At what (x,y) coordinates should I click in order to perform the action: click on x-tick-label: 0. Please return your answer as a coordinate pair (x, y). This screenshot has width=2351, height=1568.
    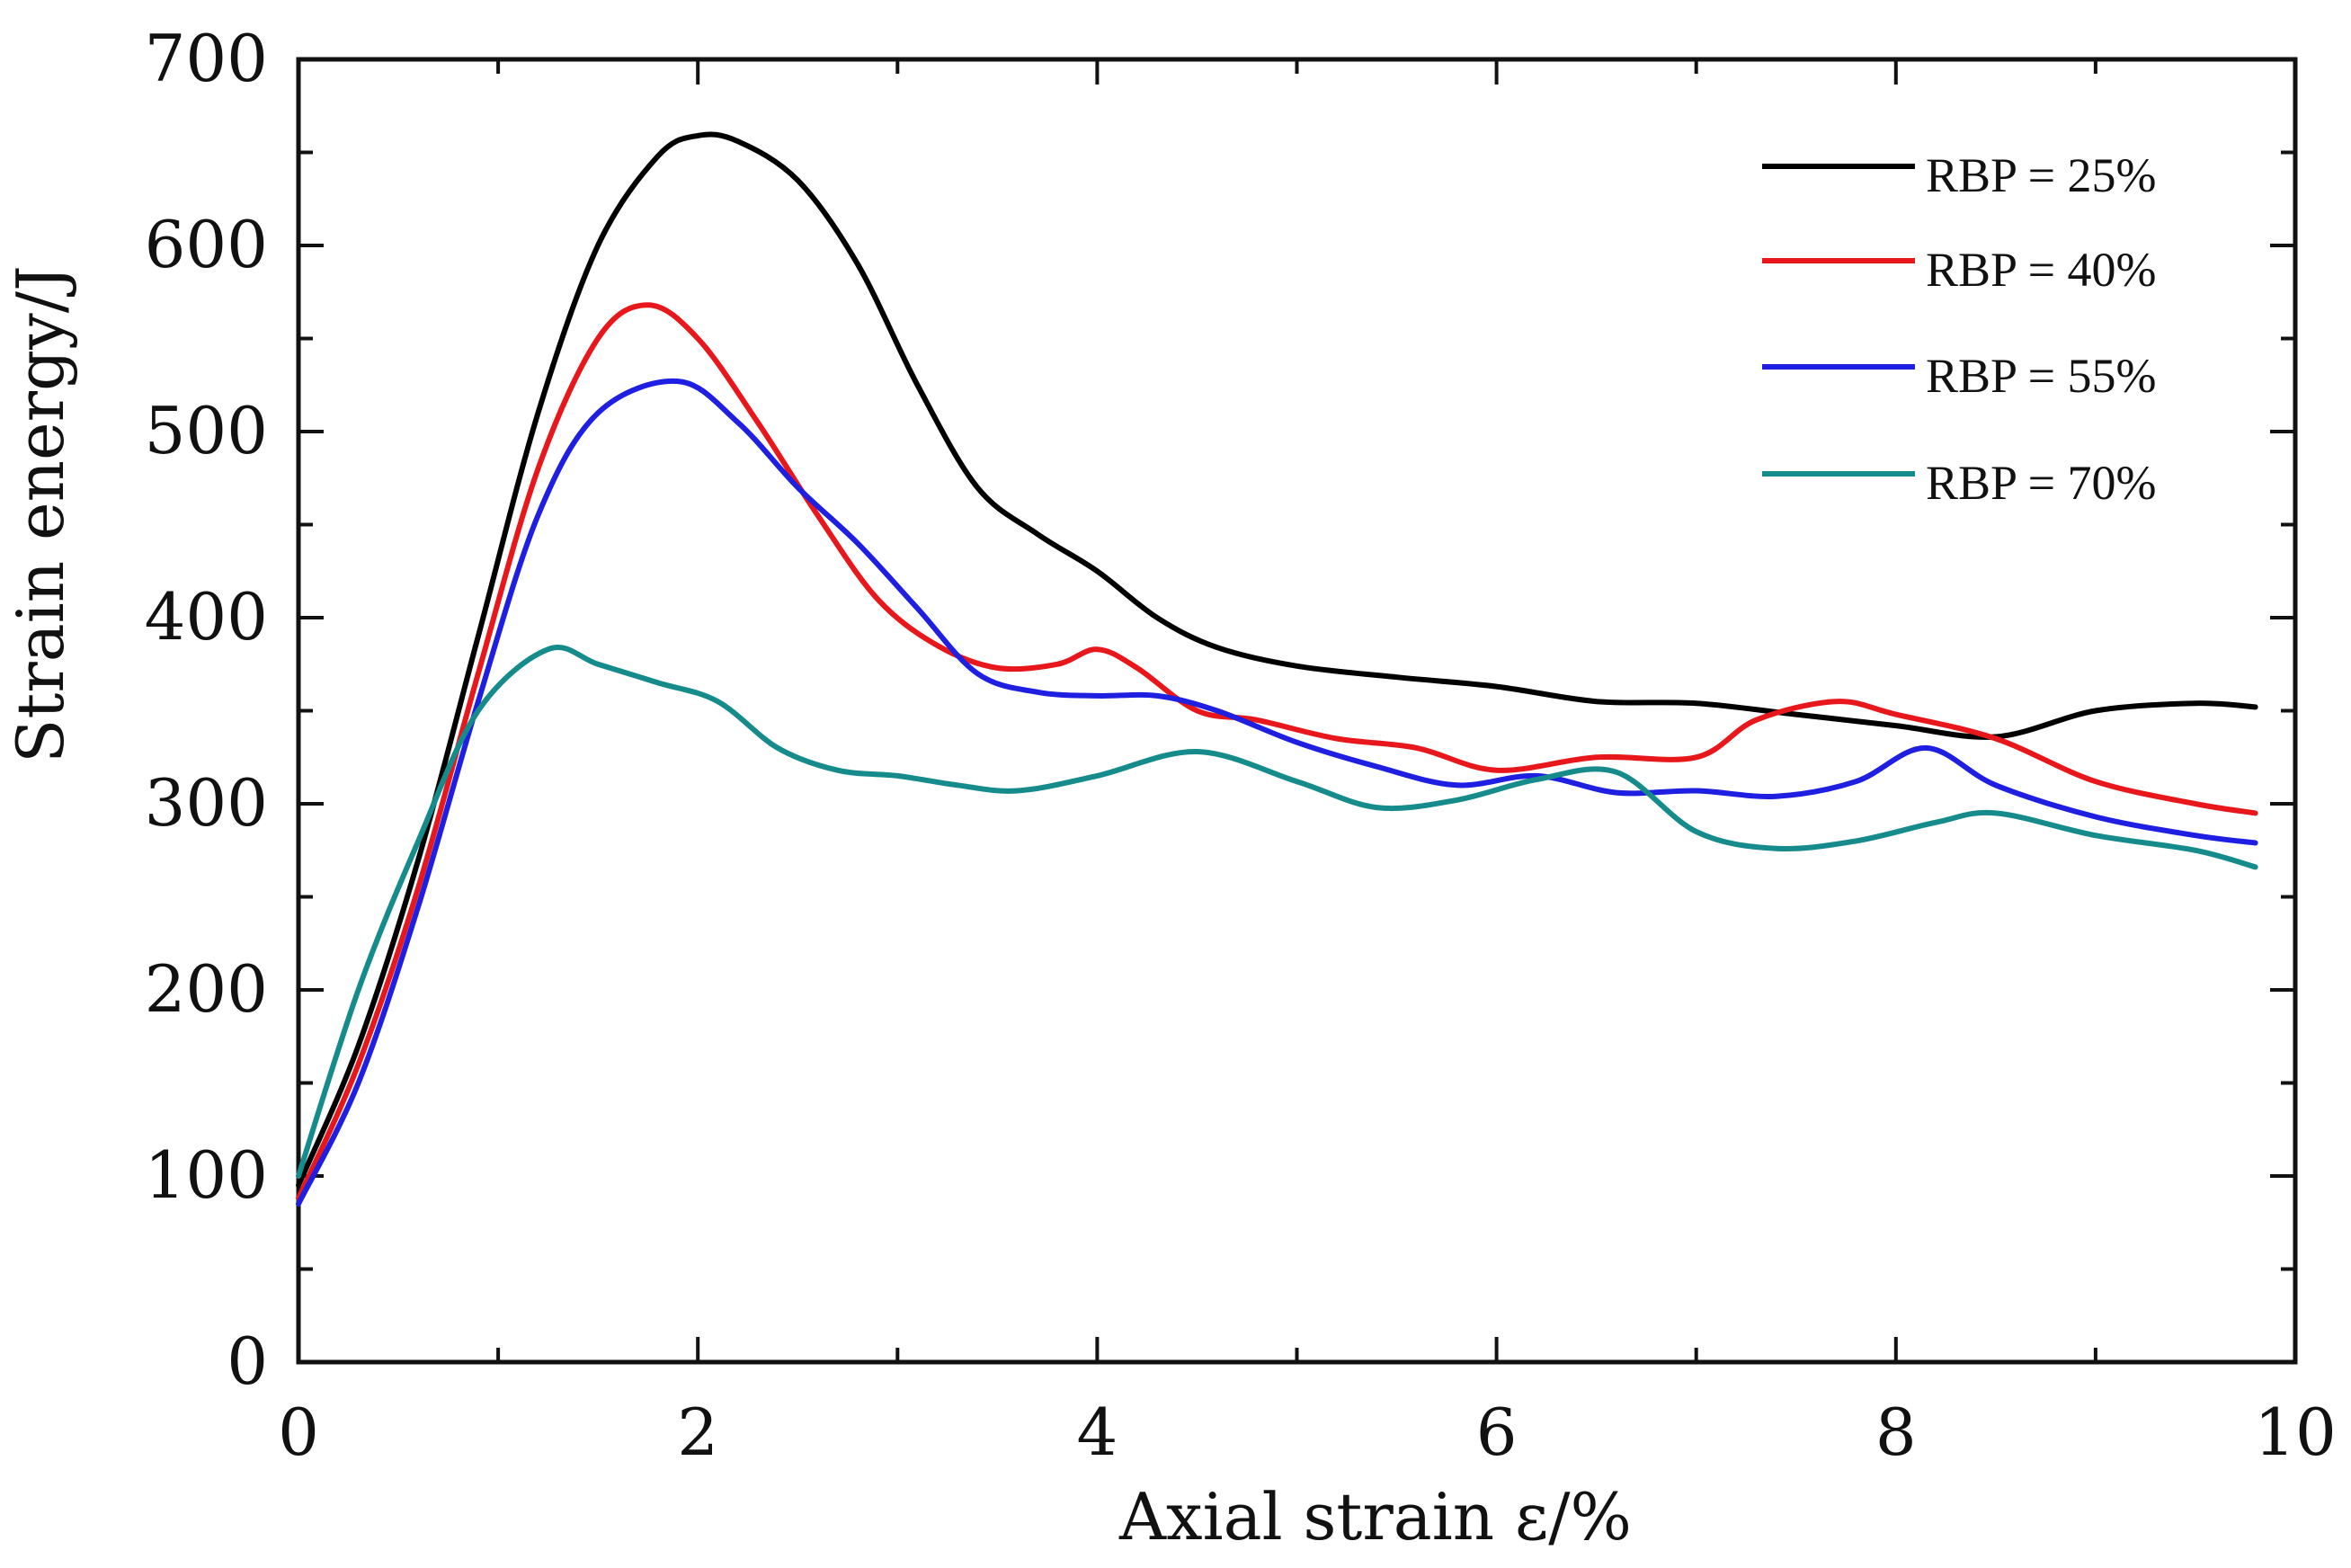
    Looking at the image, I should click on (298, 1432).